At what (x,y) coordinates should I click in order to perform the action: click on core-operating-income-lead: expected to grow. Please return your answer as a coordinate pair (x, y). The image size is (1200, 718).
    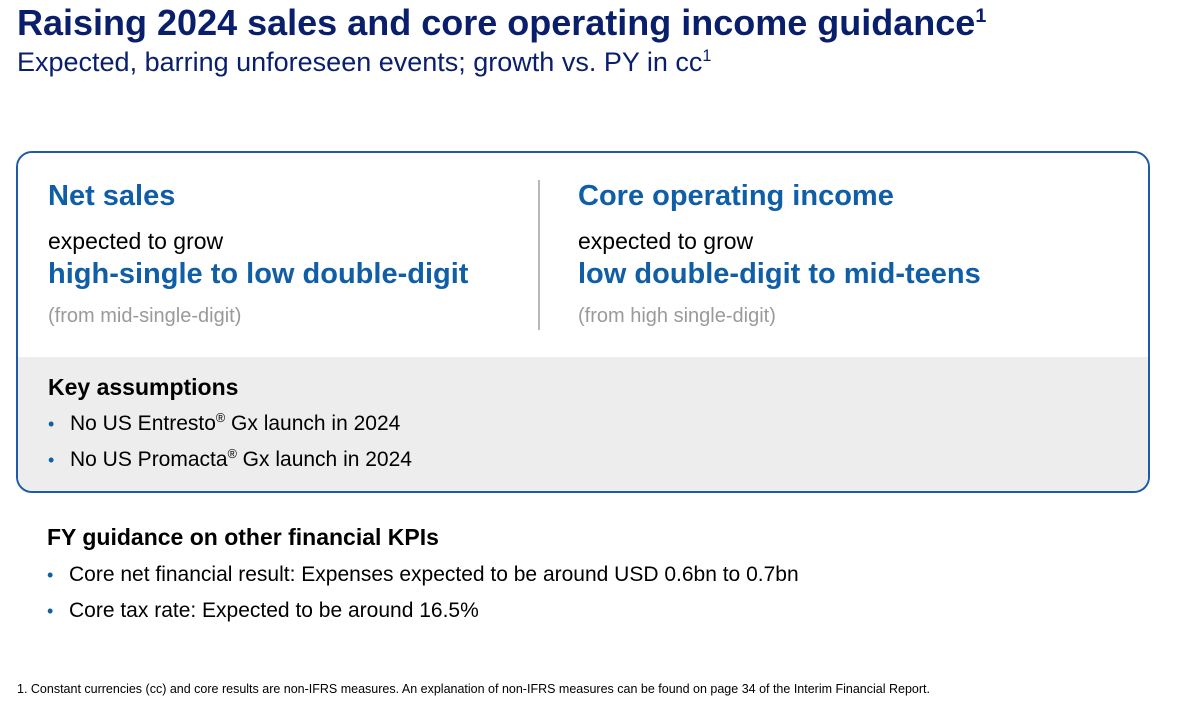
    Looking at the image, I should click on (666, 241).